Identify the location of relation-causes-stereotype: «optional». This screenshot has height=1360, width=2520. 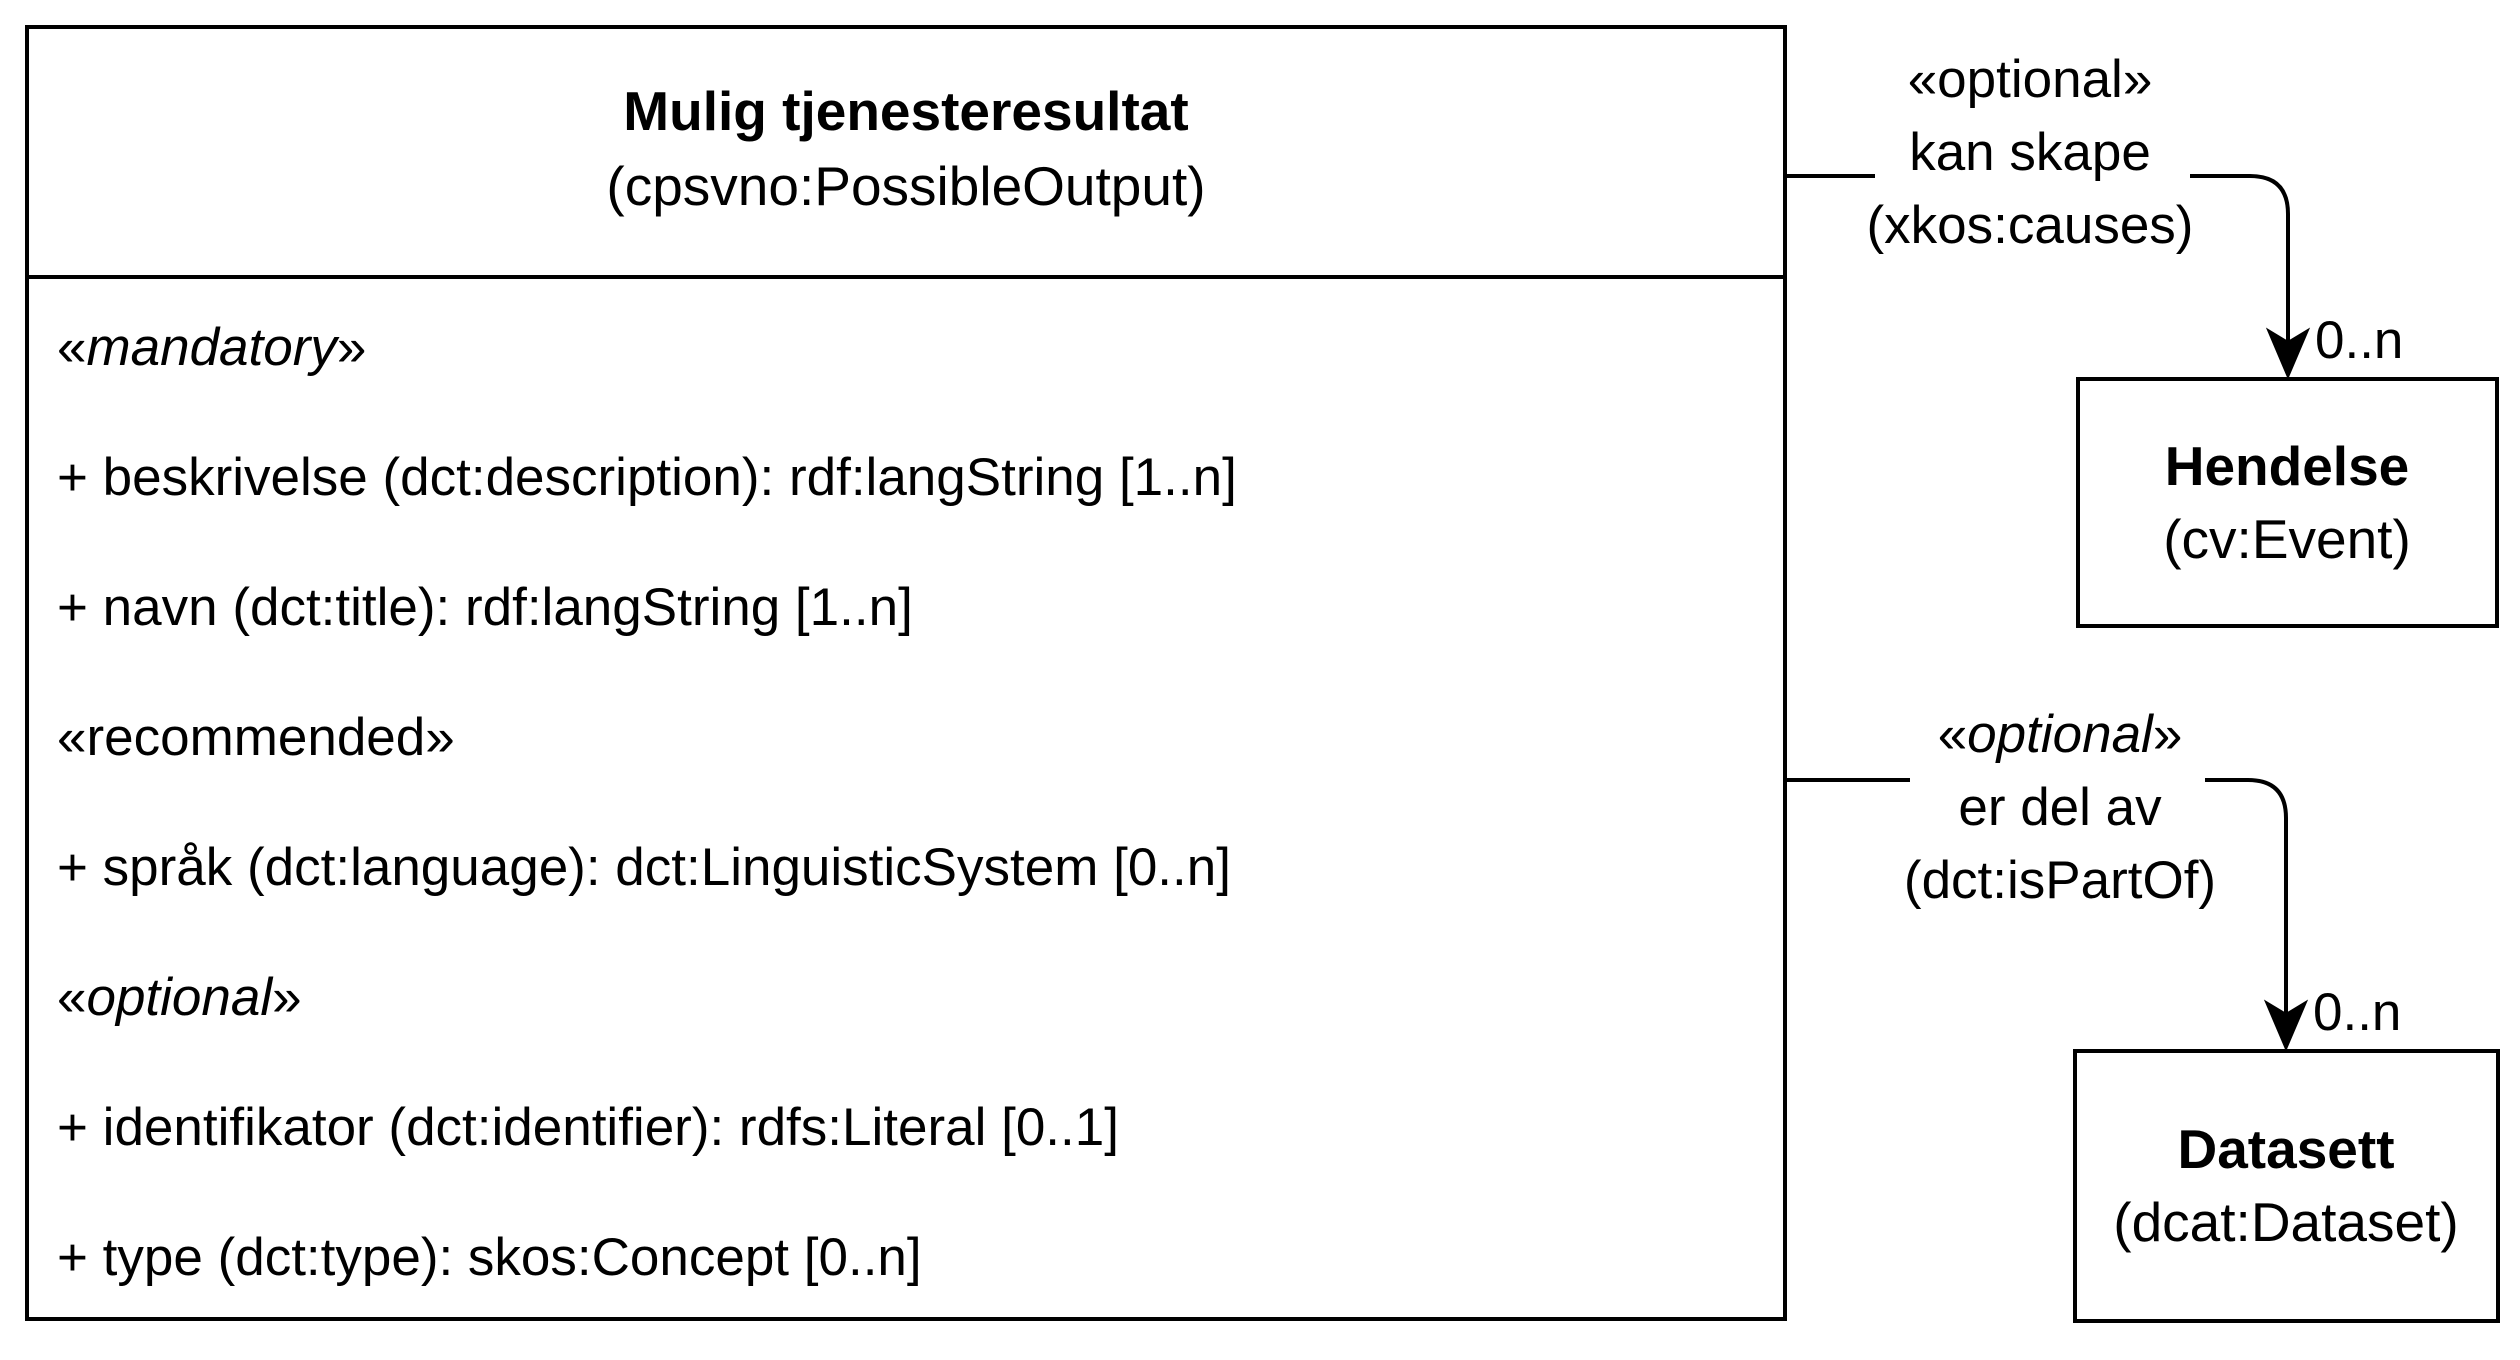
(2030, 79).